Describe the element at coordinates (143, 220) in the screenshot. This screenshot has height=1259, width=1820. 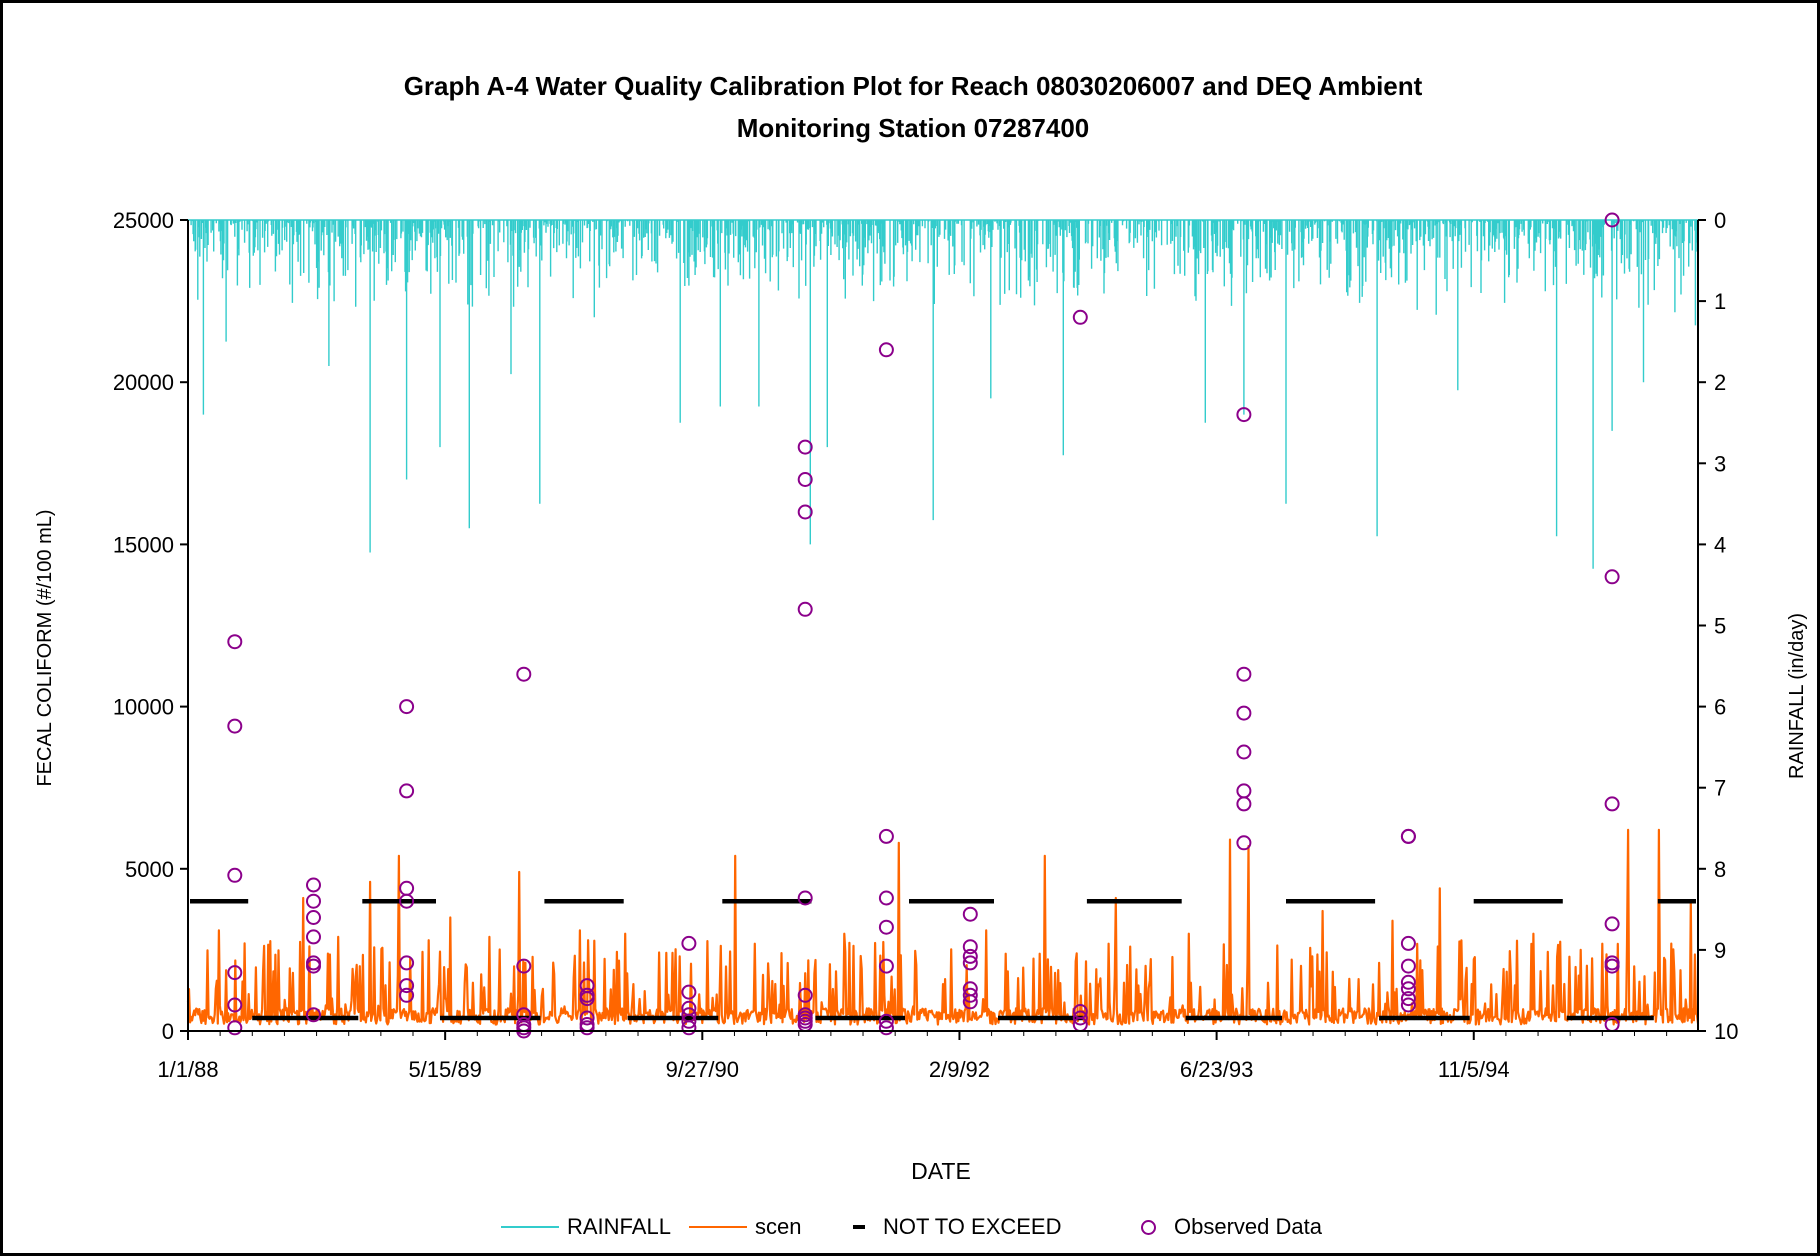
I see `y-tick-label: 25000` at that location.